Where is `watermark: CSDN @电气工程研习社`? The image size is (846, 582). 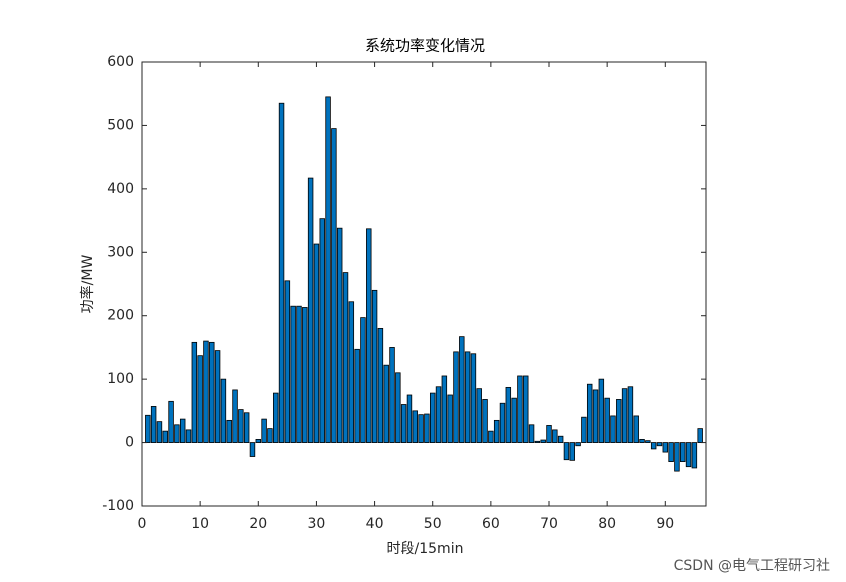 watermark: CSDN @电气工程研习社 is located at coordinates (752, 566).